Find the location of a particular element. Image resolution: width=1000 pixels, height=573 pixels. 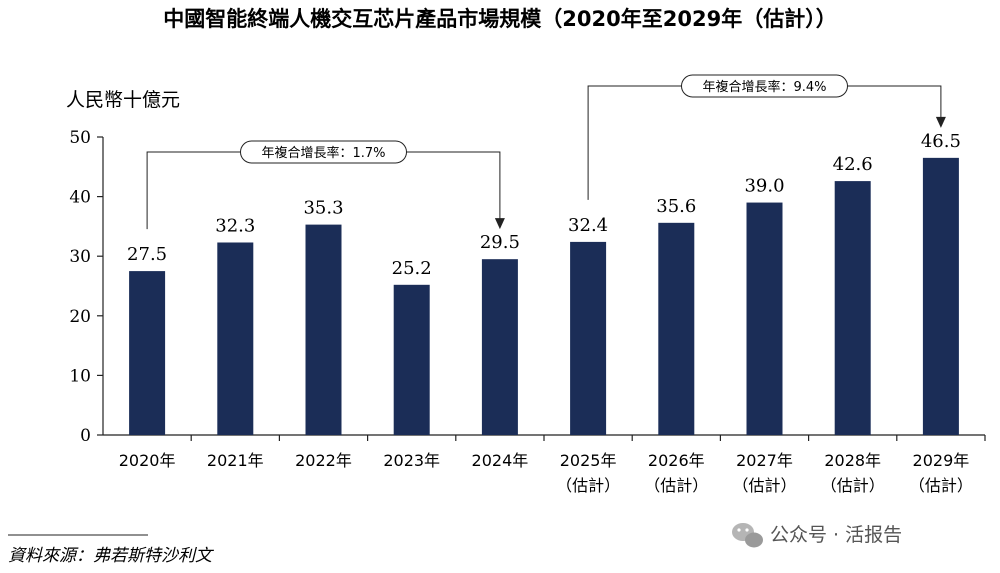

watermark: 公众号 · 活报告 is located at coordinates (817, 535).